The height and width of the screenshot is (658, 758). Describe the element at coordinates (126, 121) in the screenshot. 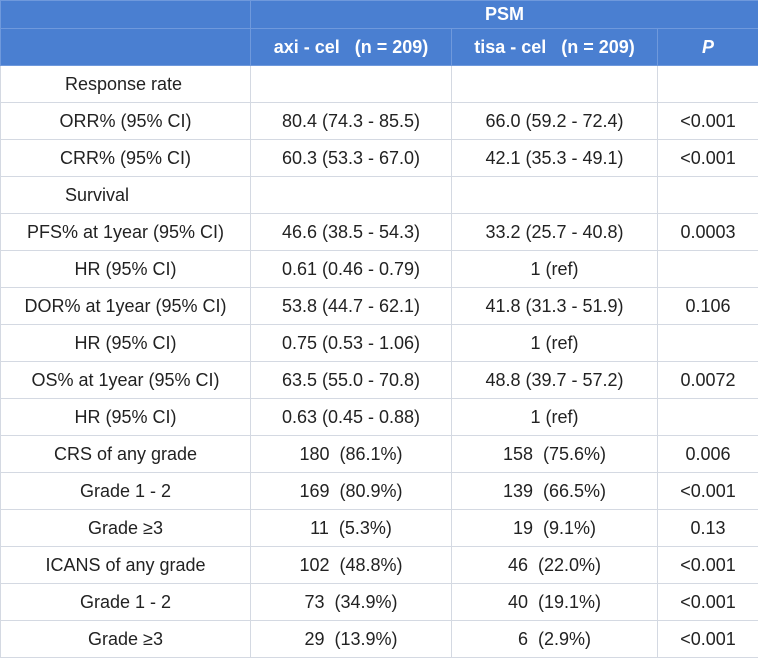

I see `row-label: ORR% (95% CI)` at that location.